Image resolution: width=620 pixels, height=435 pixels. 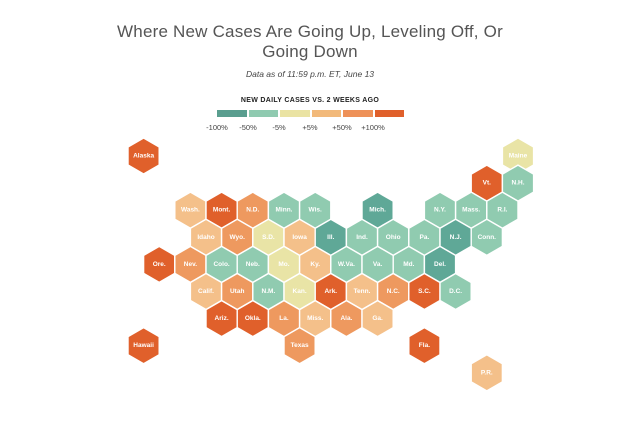 What do you see at coordinates (190, 264) in the screenshot?
I see `state-hex-label: Nev.` at bounding box center [190, 264].